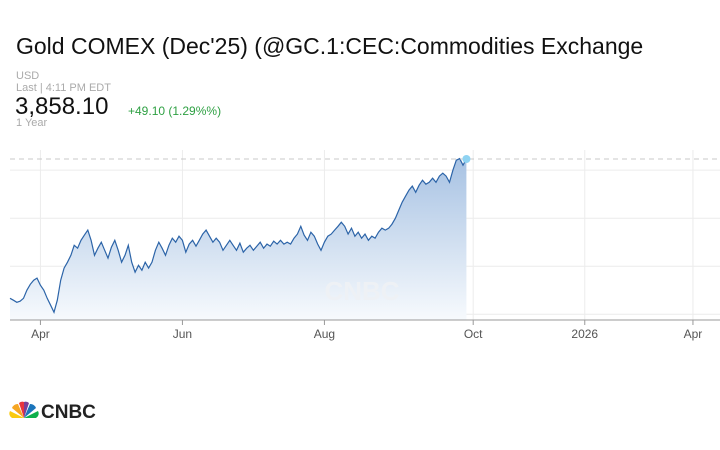  I want to click on currency: USD, so click(28, 76).